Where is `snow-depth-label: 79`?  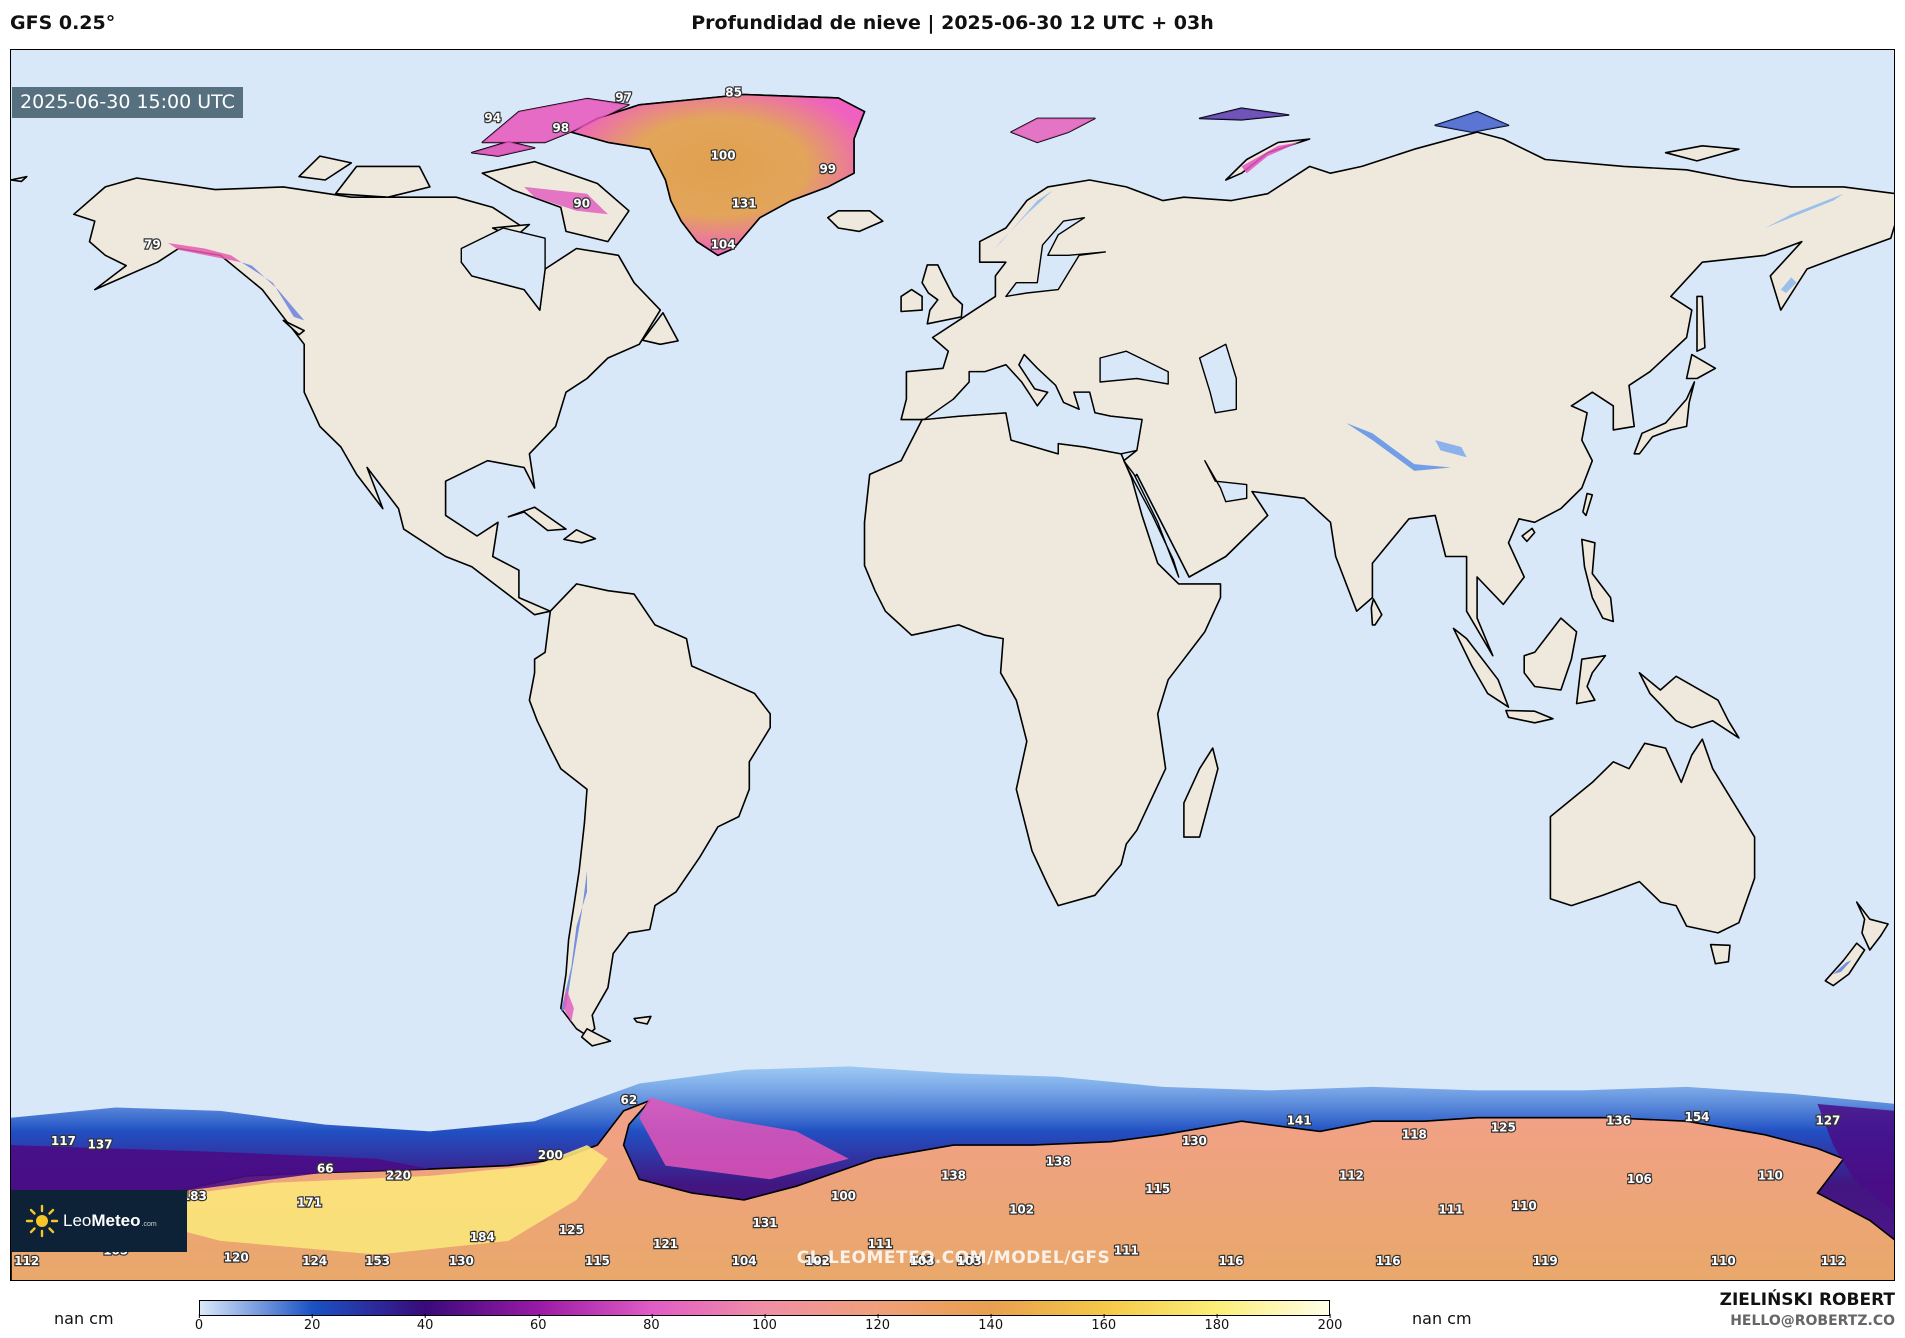 snow-depth-label: 79 is located at coordinates (152, 245).